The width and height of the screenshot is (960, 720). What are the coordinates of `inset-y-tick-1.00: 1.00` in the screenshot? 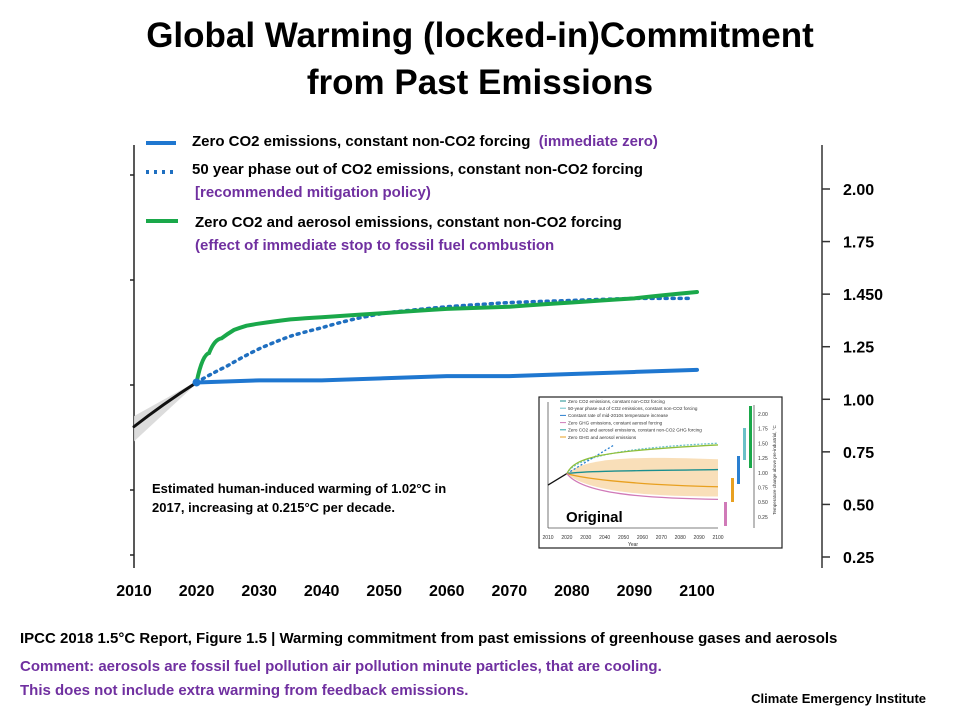 It's located at (763, 474).